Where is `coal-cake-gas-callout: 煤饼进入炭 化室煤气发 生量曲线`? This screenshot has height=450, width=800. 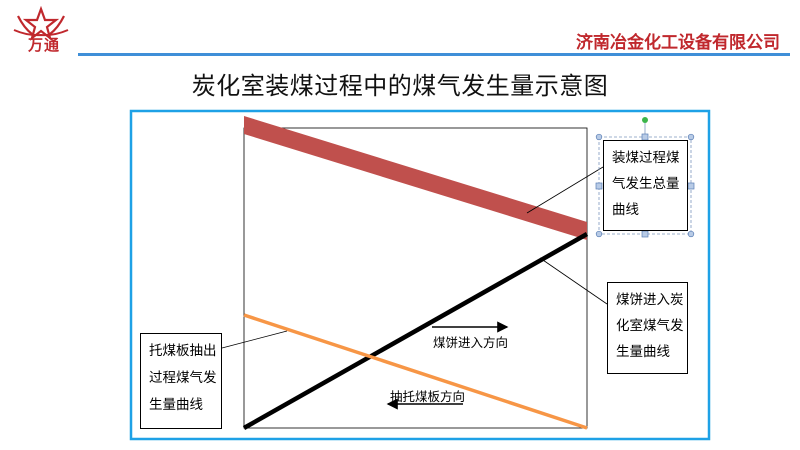
coal-cake-gas-callout: 煤饼进入炭 化室煤气发 生量曲线 is located at coordinates (647, 328).